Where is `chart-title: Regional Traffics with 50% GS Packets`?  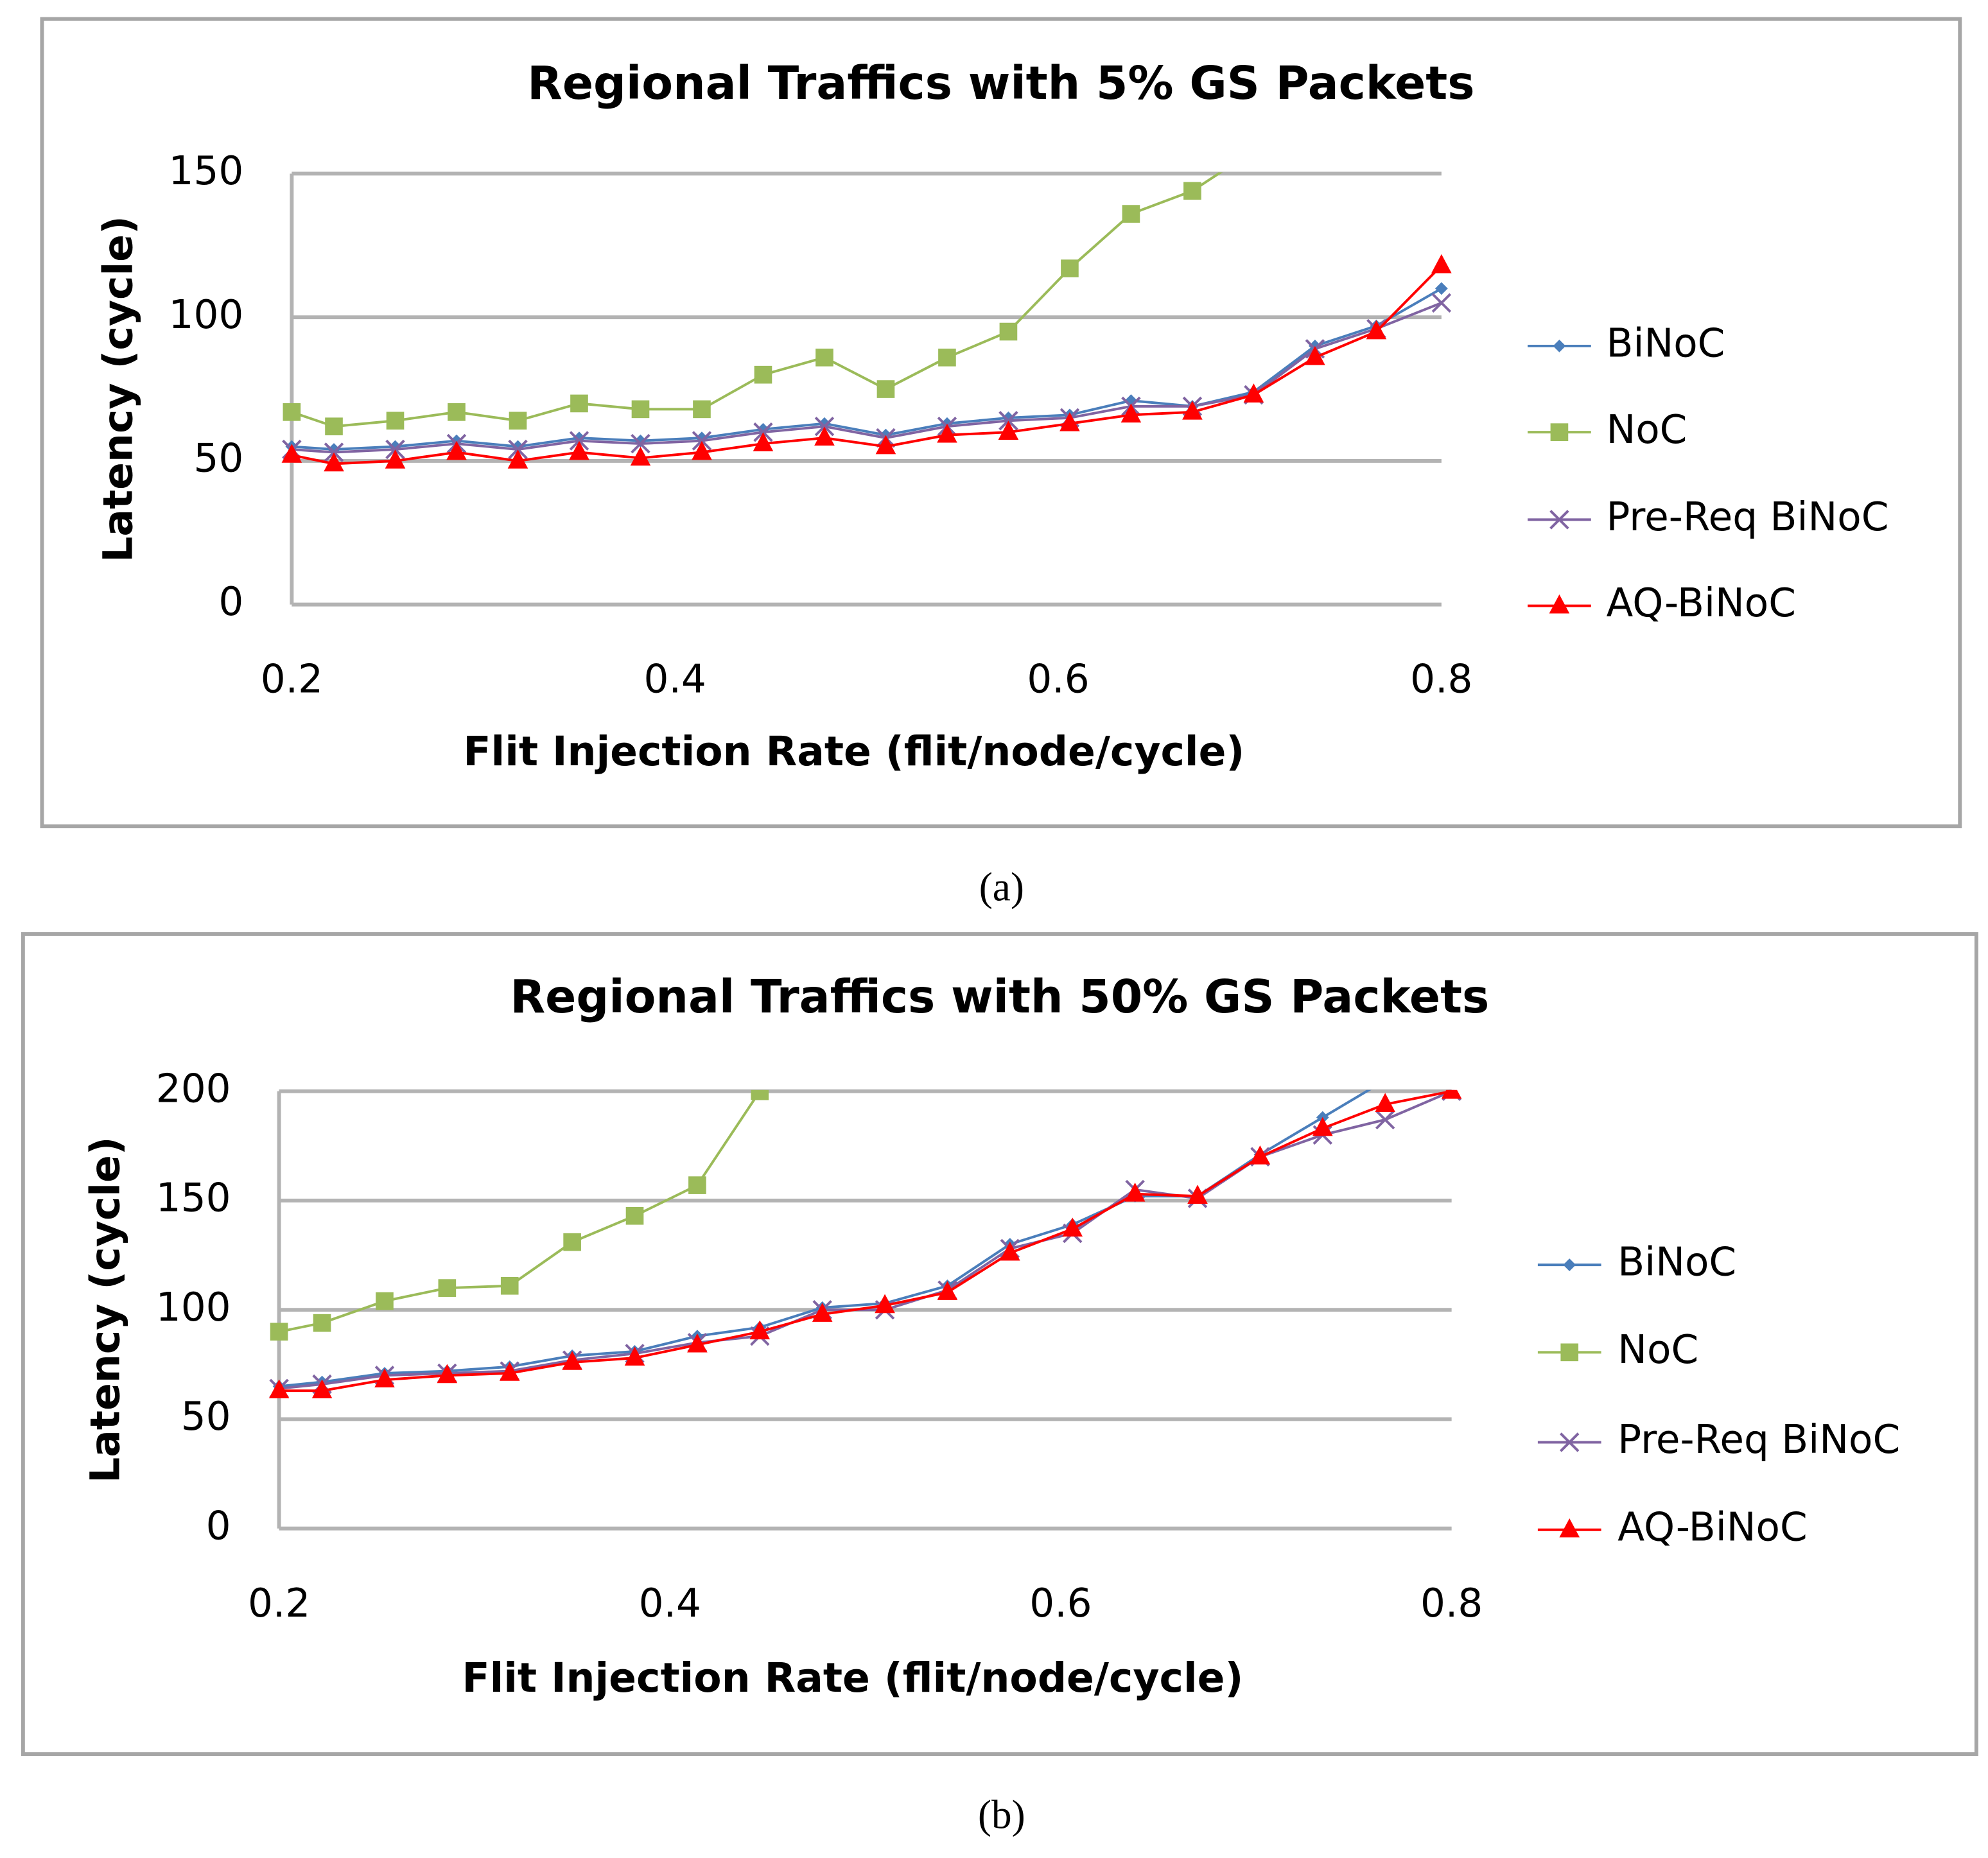 chart-title: Regional Traffics with 50% GS Packets is located at coordinates (999, 996).